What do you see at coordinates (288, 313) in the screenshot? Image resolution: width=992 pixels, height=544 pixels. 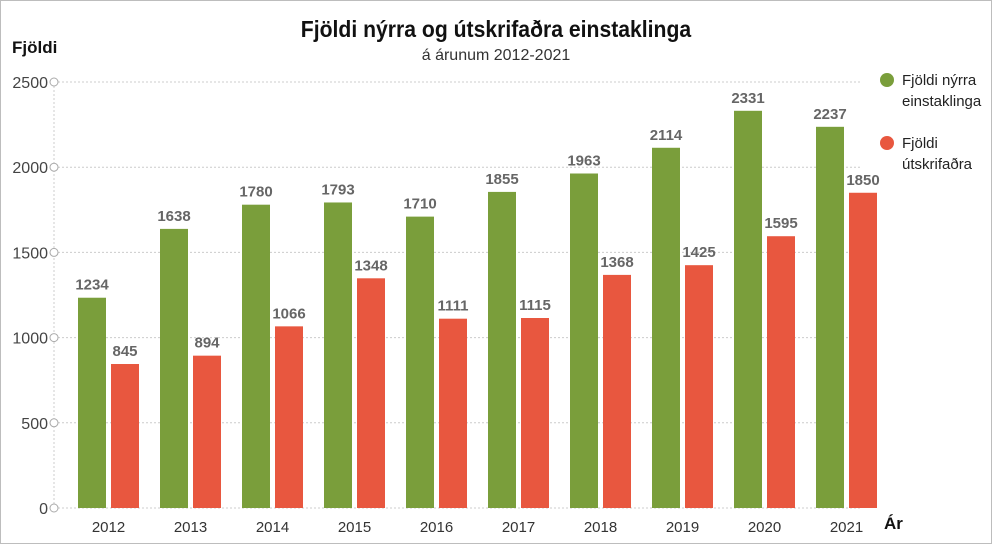 I see `data-label: 1066` at bounding box center [288, 313].